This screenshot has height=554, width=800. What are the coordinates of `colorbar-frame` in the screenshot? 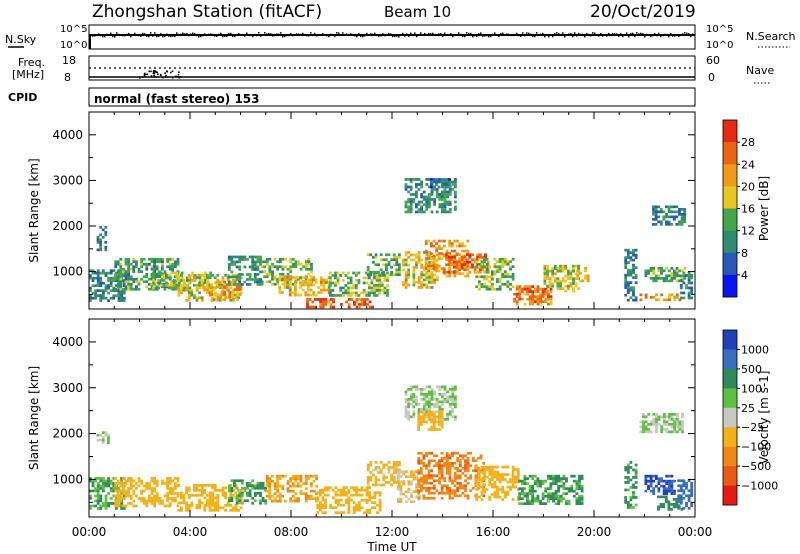 It's located at (730, 417).